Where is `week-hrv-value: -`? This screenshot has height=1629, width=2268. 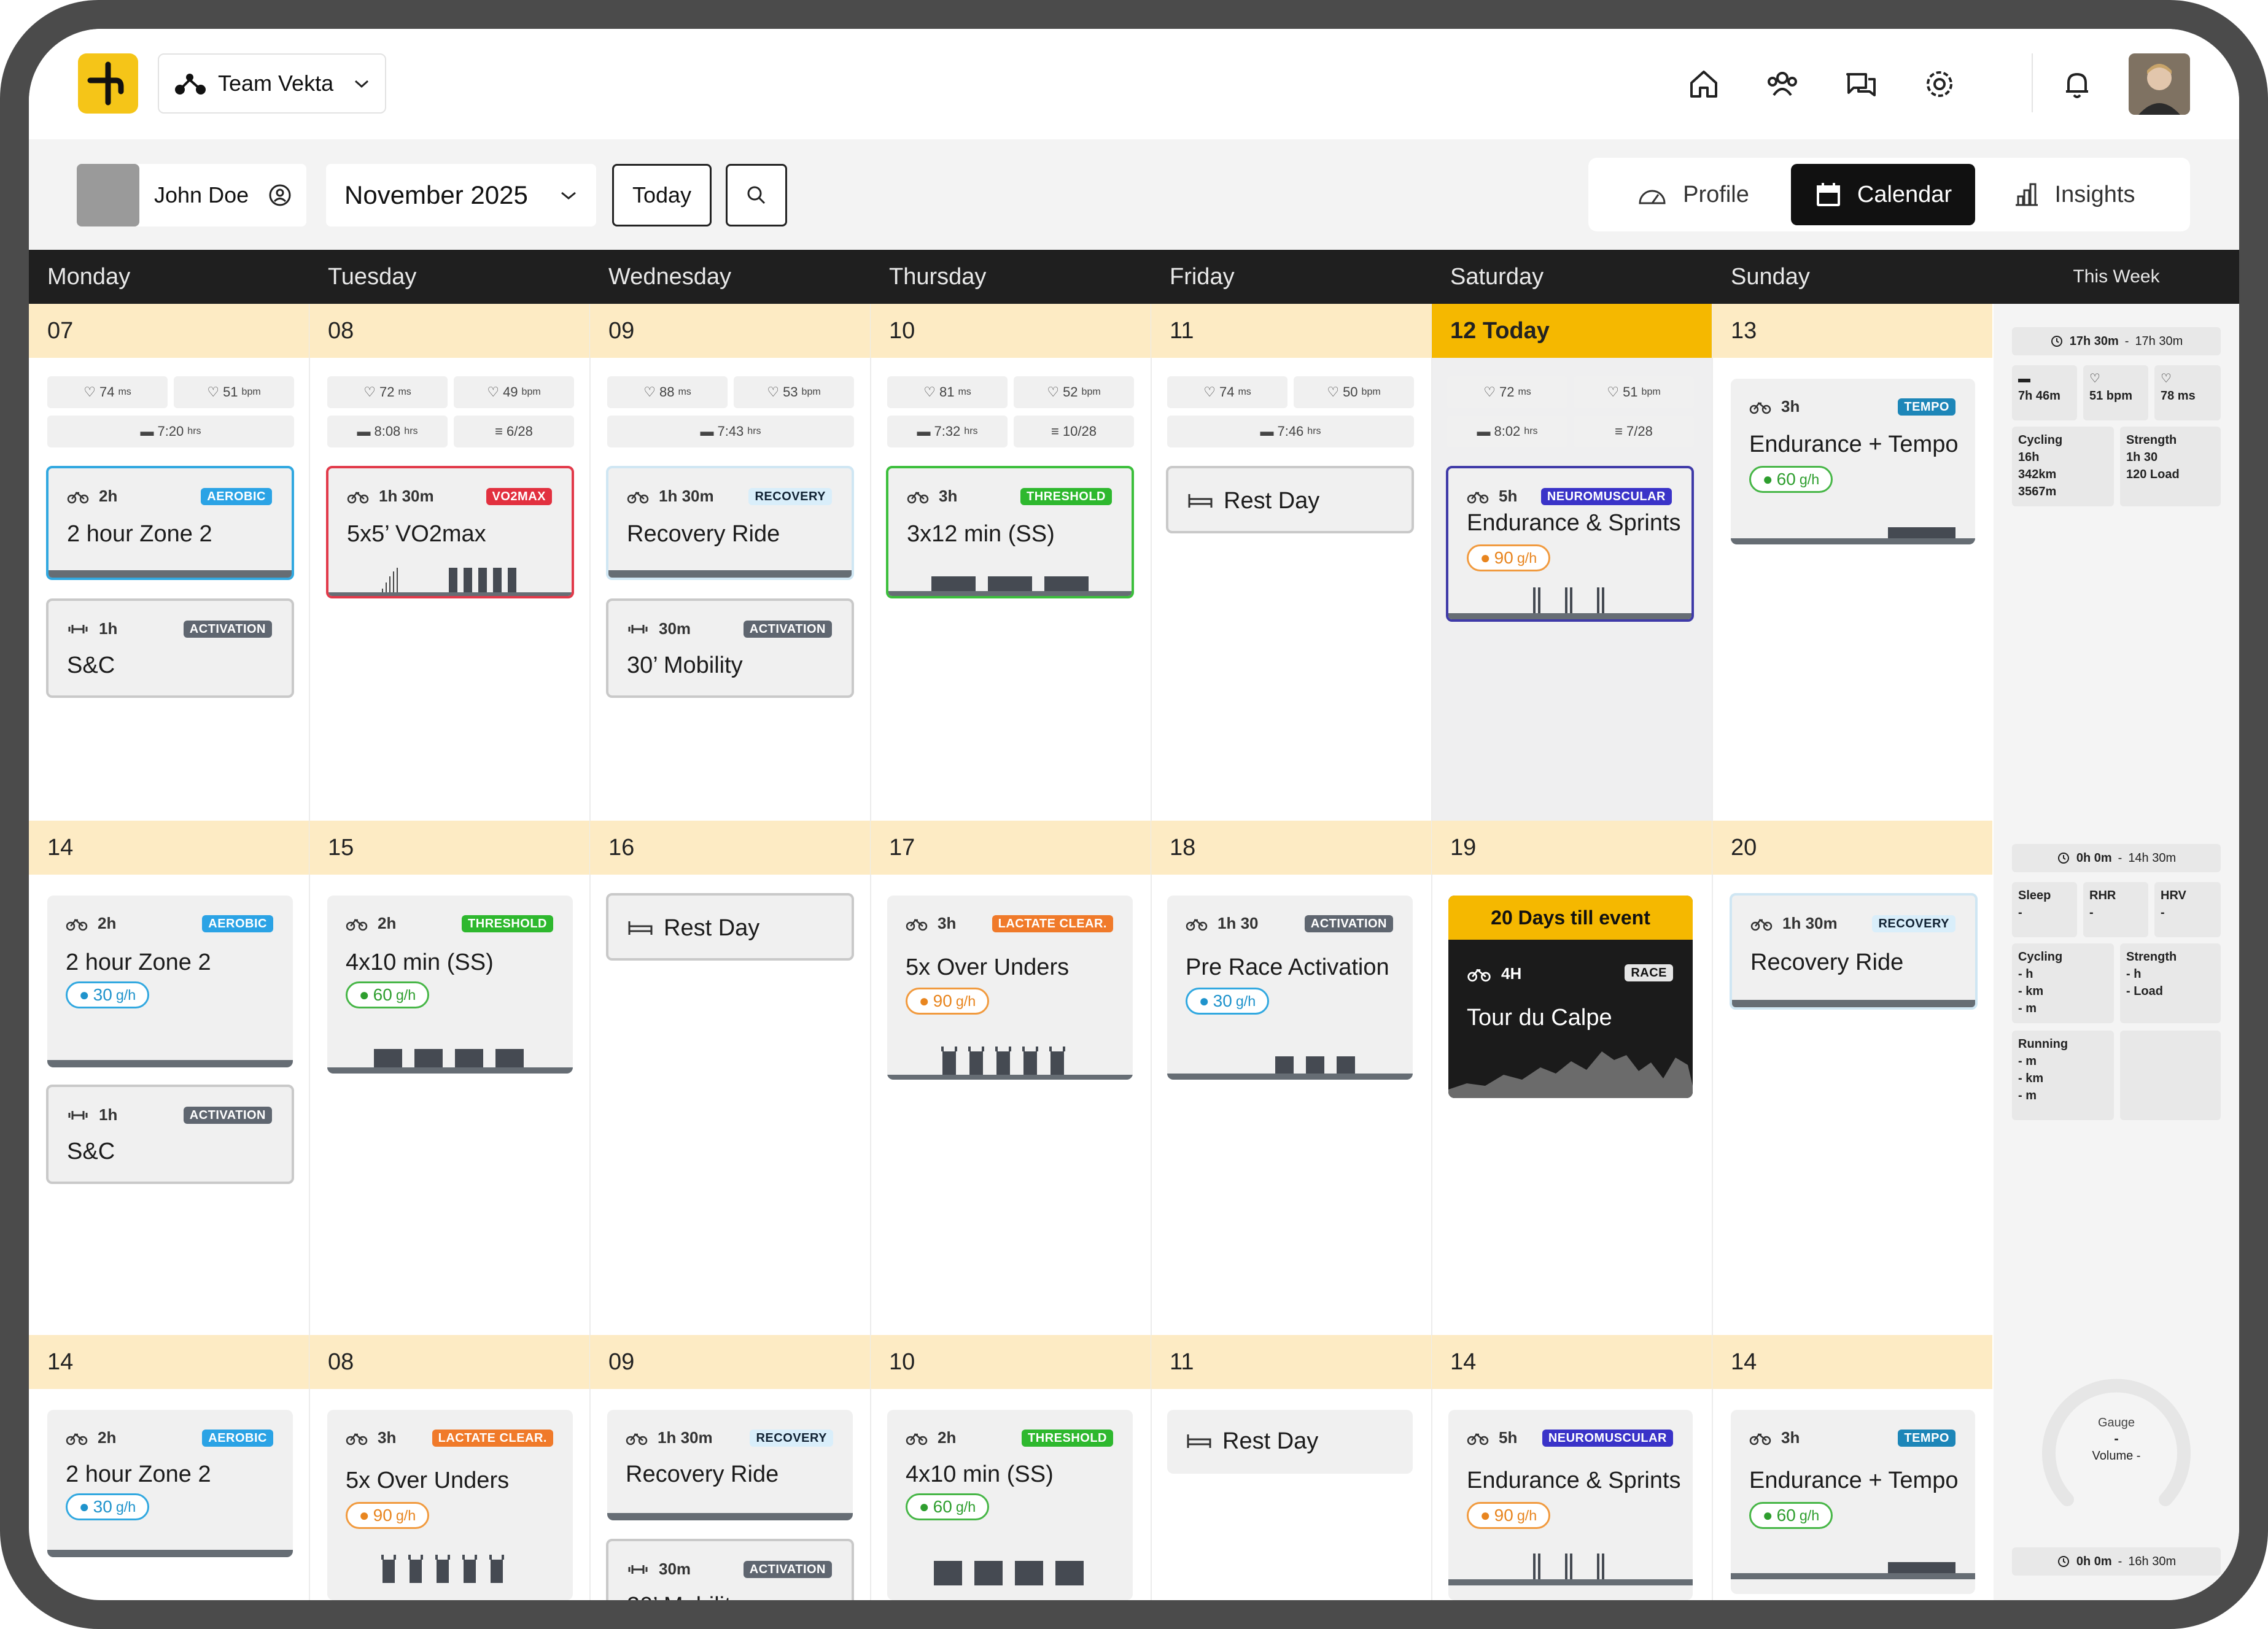 week-hrv-value: - is located at coordinates (2163, 913).